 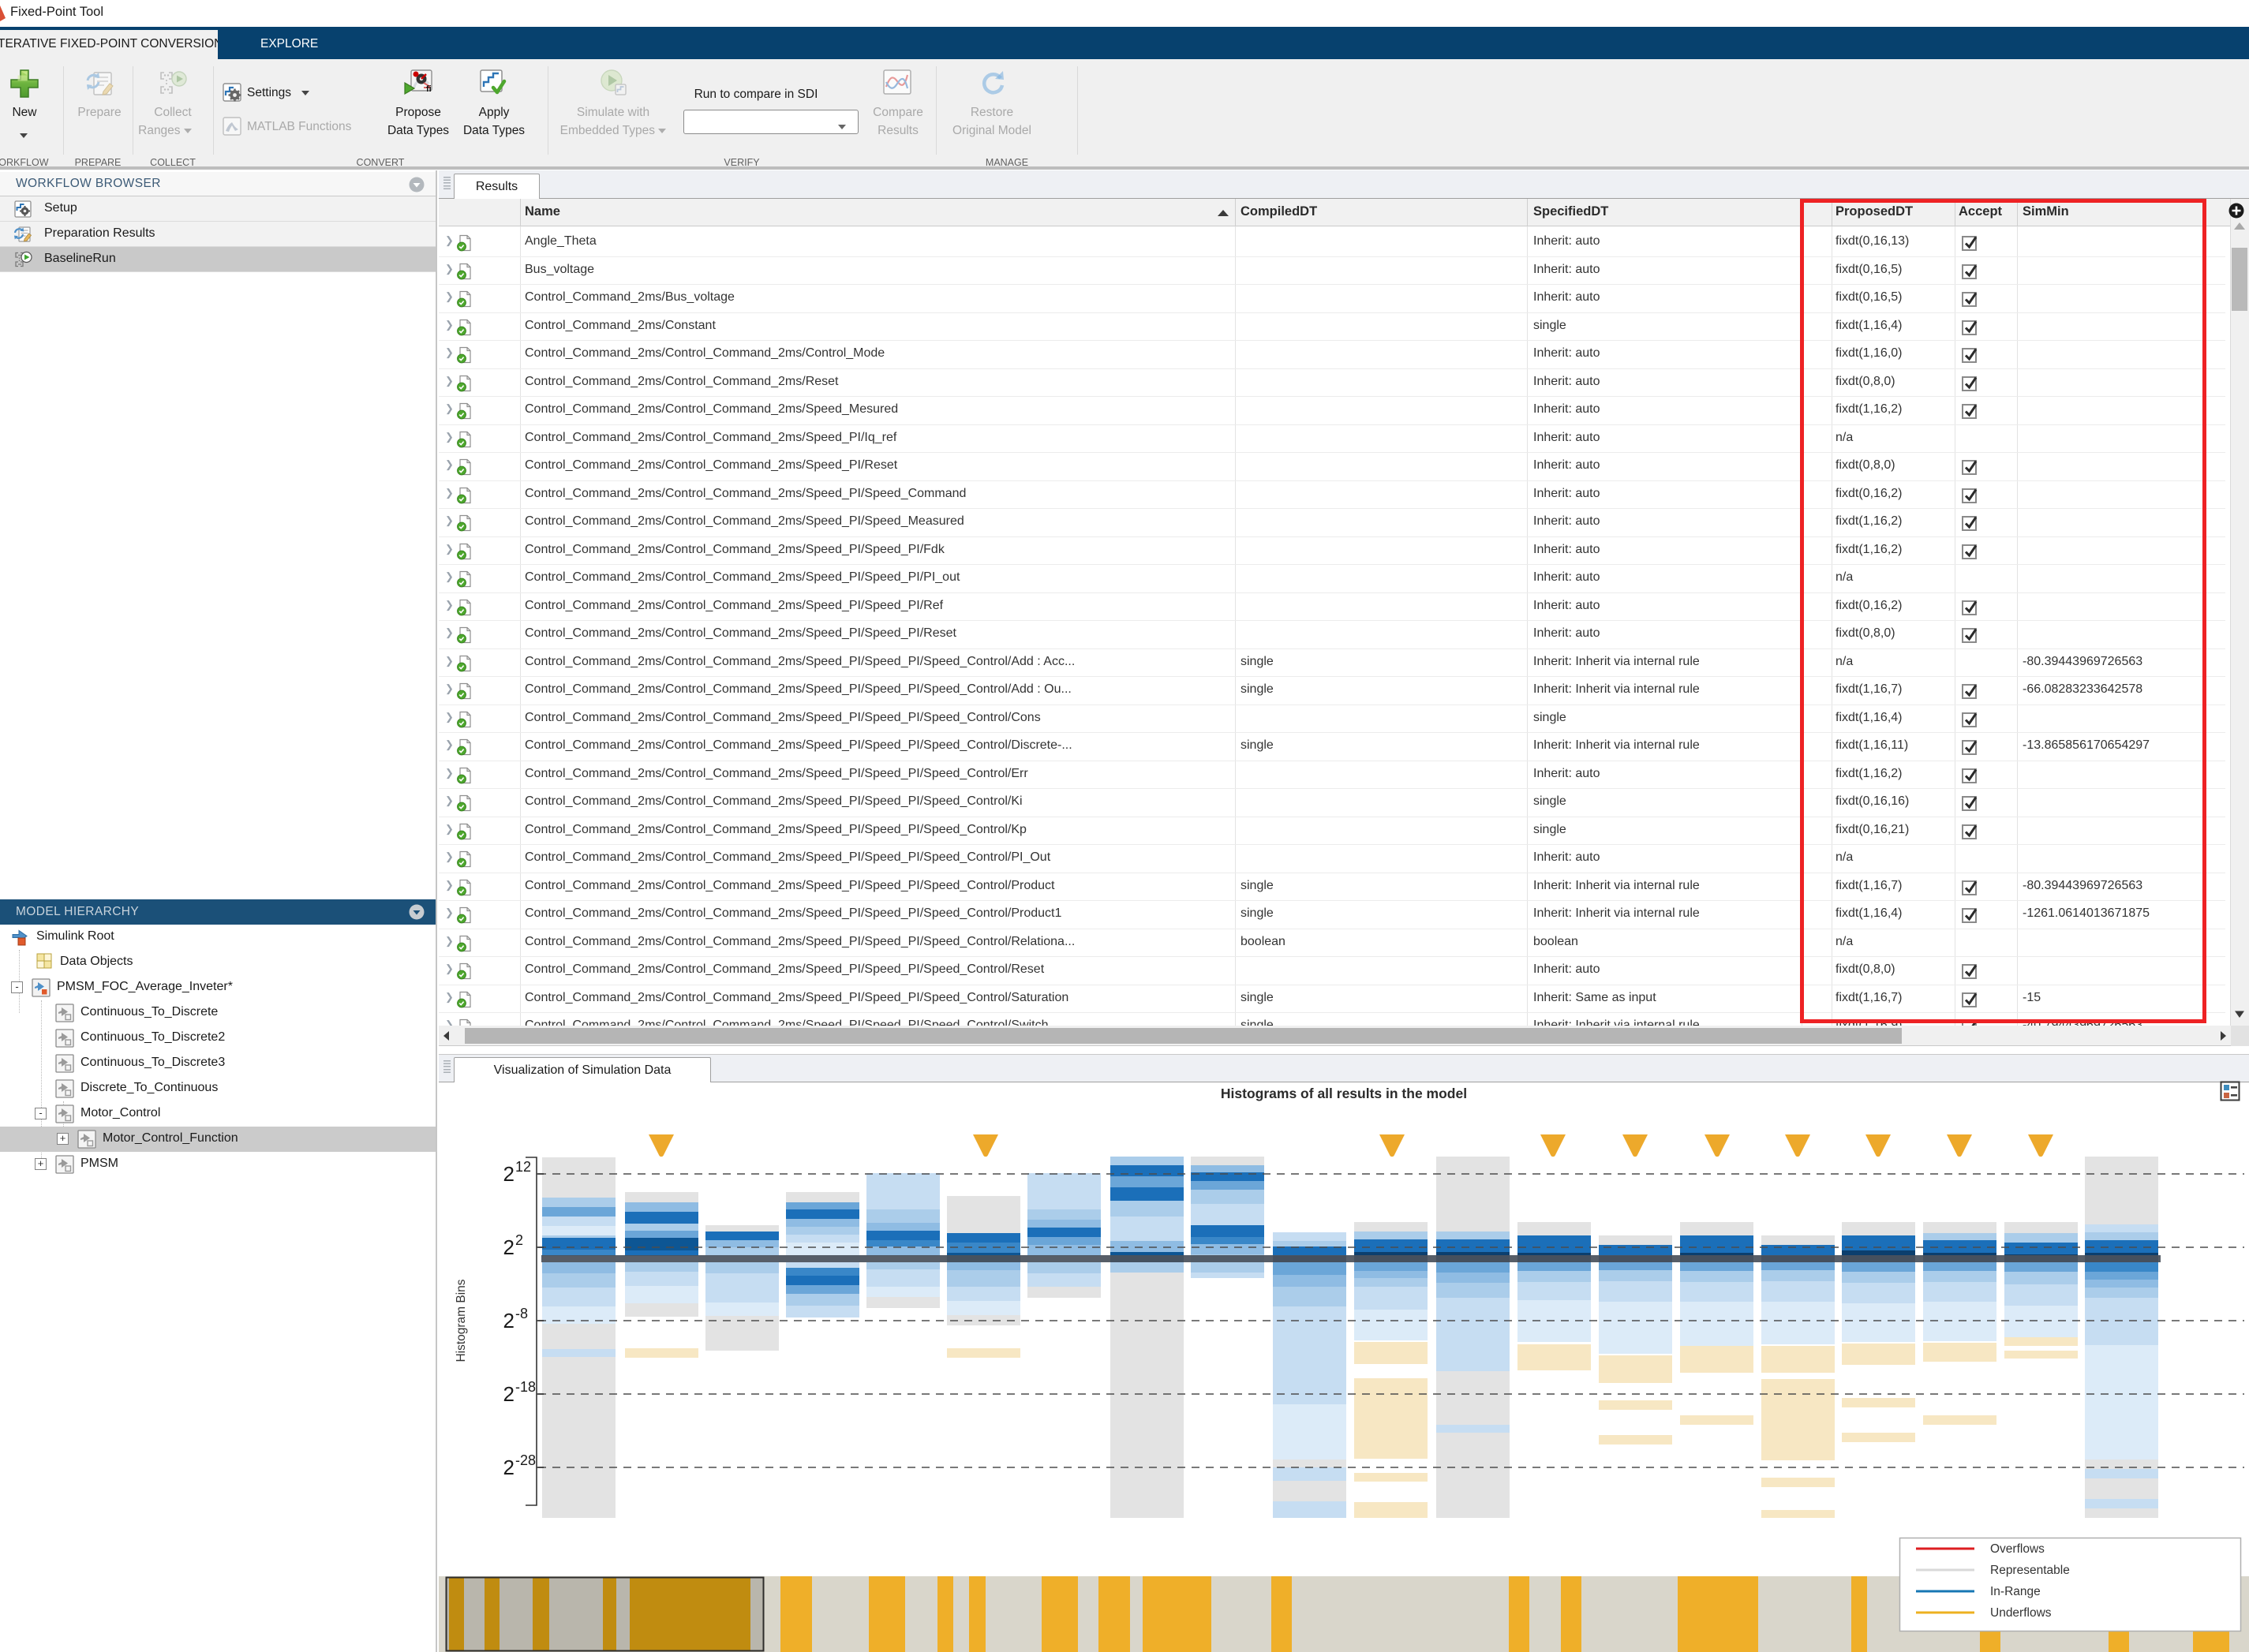 I want to click on svg-text: In-Range, so click(x=2016, y=1591).